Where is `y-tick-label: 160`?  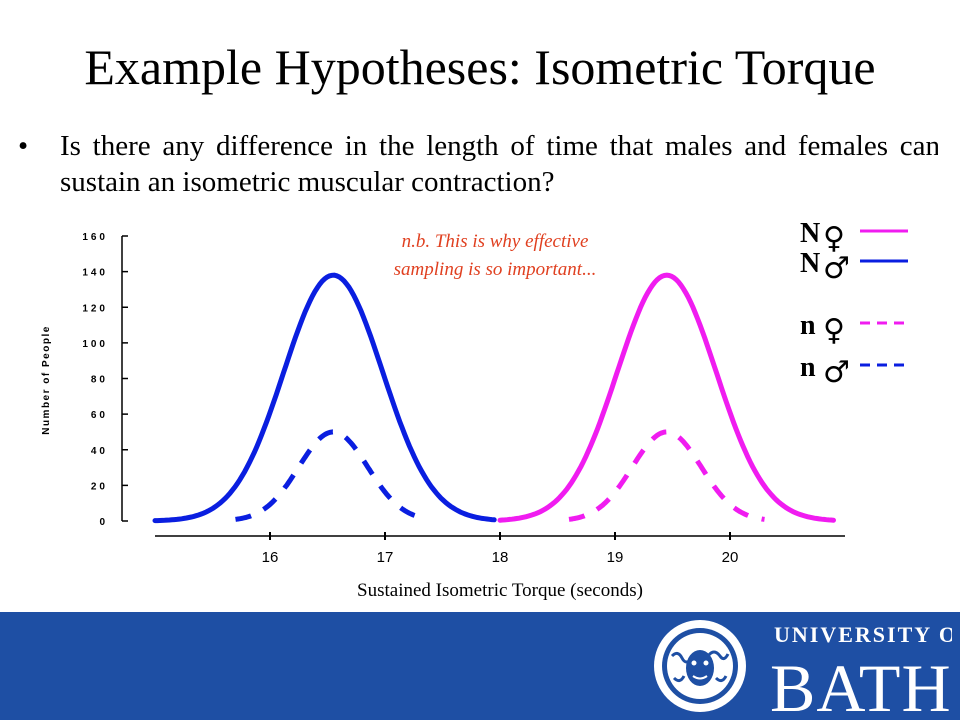 y-tick-label: 160 is located at coordinates (95, 237).